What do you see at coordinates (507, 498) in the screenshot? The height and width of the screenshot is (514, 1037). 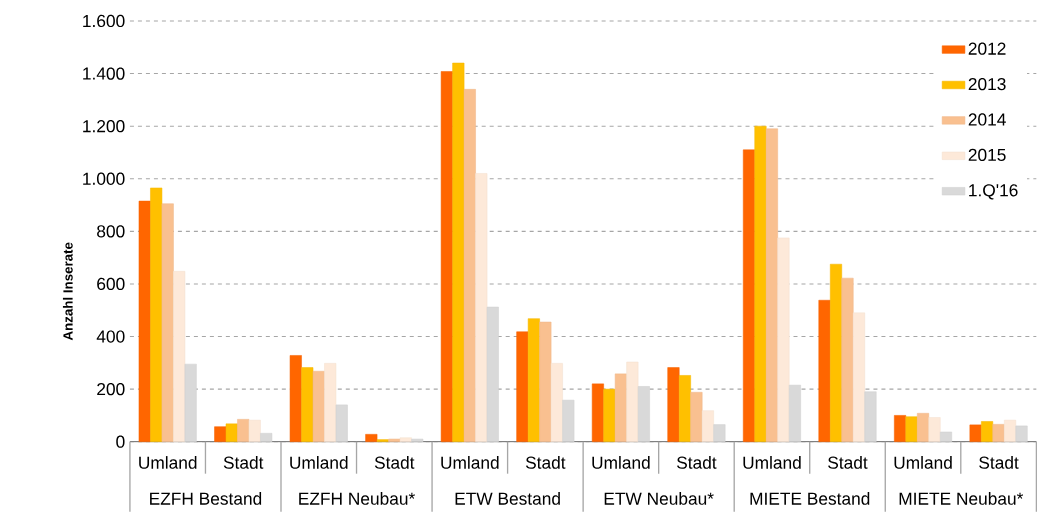 I see `text: ETW Bestand` at bounding box center [507, 498].